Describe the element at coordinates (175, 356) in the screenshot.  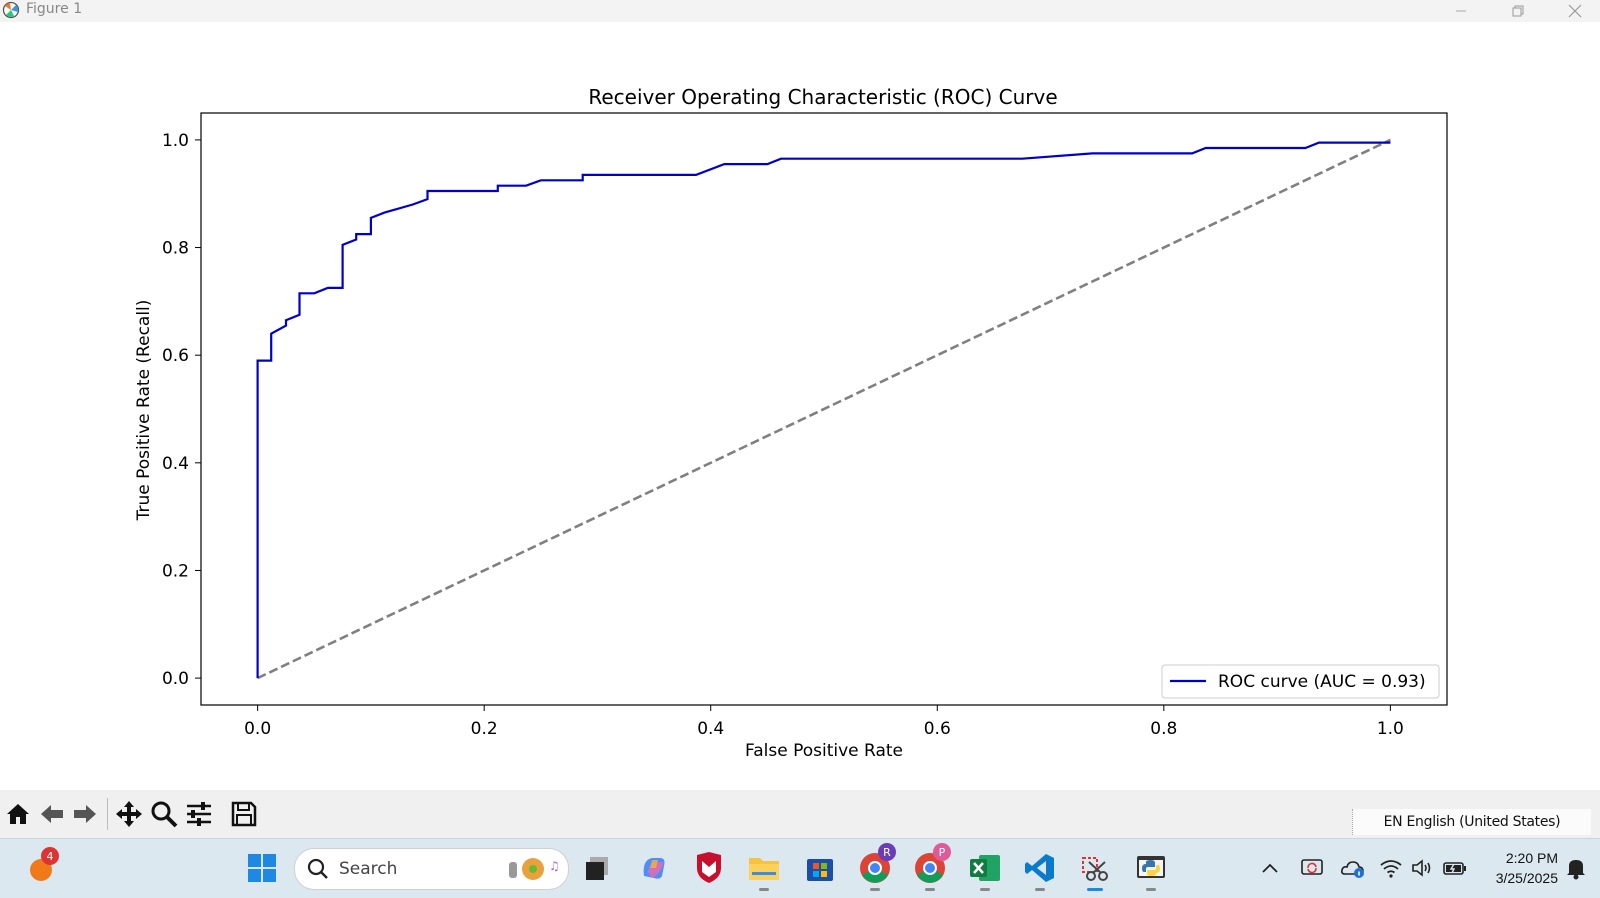
I see `y-tick-label: 0.6` at that location.